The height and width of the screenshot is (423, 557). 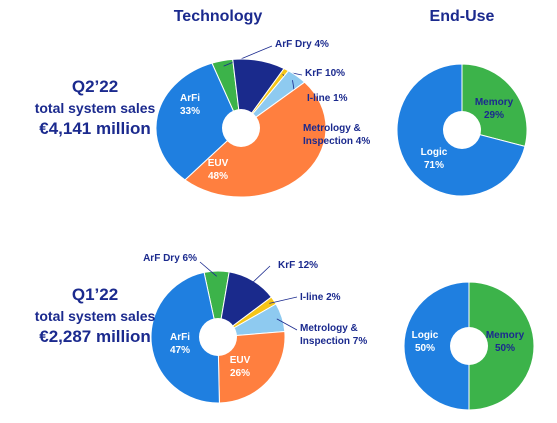 I want to click on slice-value: 1%, so click(x=340, y=98).